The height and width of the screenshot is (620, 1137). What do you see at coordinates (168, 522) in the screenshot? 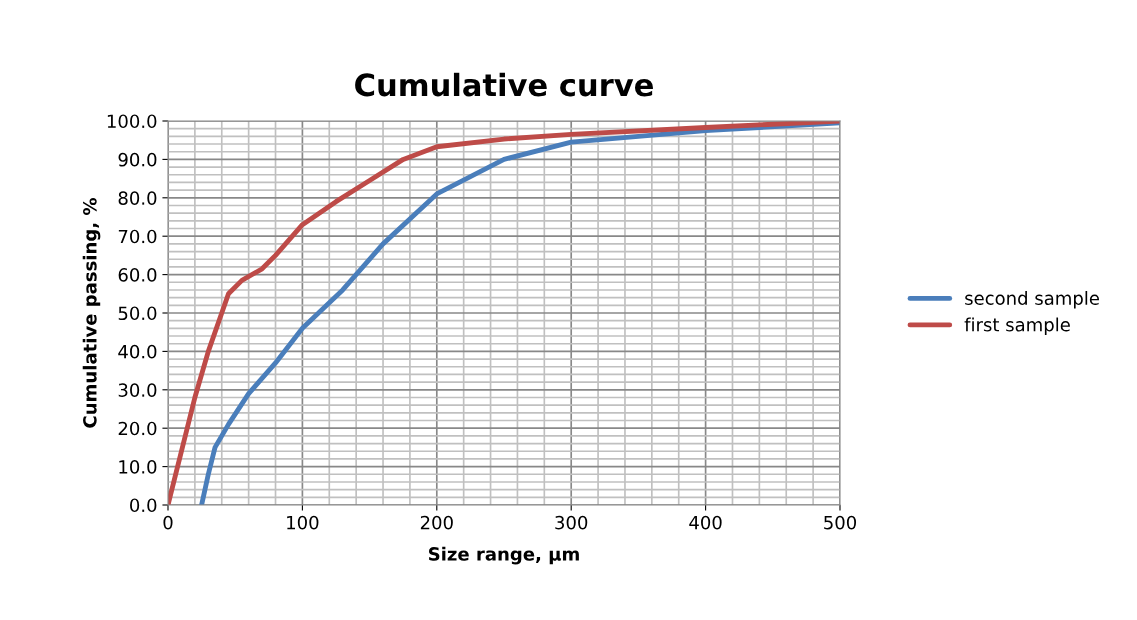
I see `x-tick-label: 0` at bounding box center [168, 522].